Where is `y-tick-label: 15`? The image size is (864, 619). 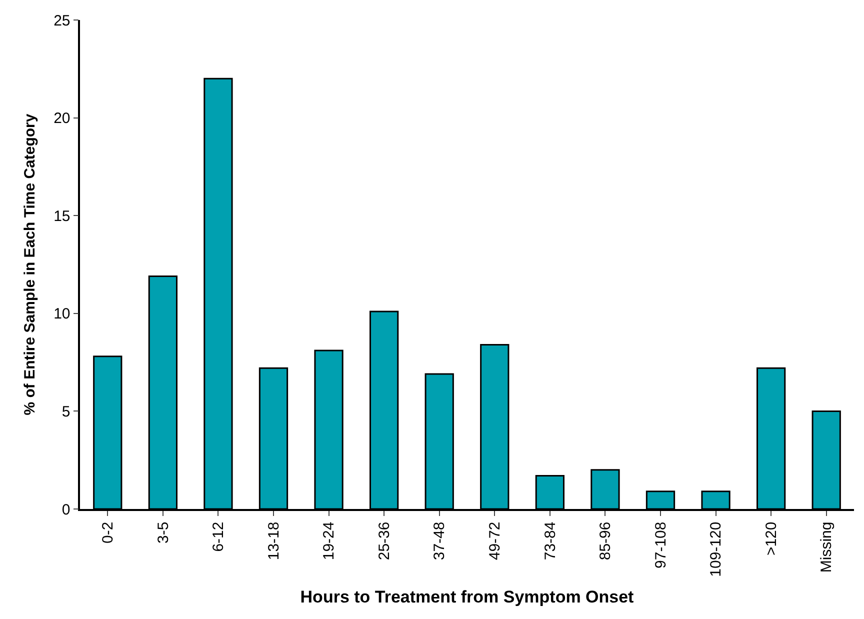 y-tick-label: 15 is located at coordinates (62, 216).